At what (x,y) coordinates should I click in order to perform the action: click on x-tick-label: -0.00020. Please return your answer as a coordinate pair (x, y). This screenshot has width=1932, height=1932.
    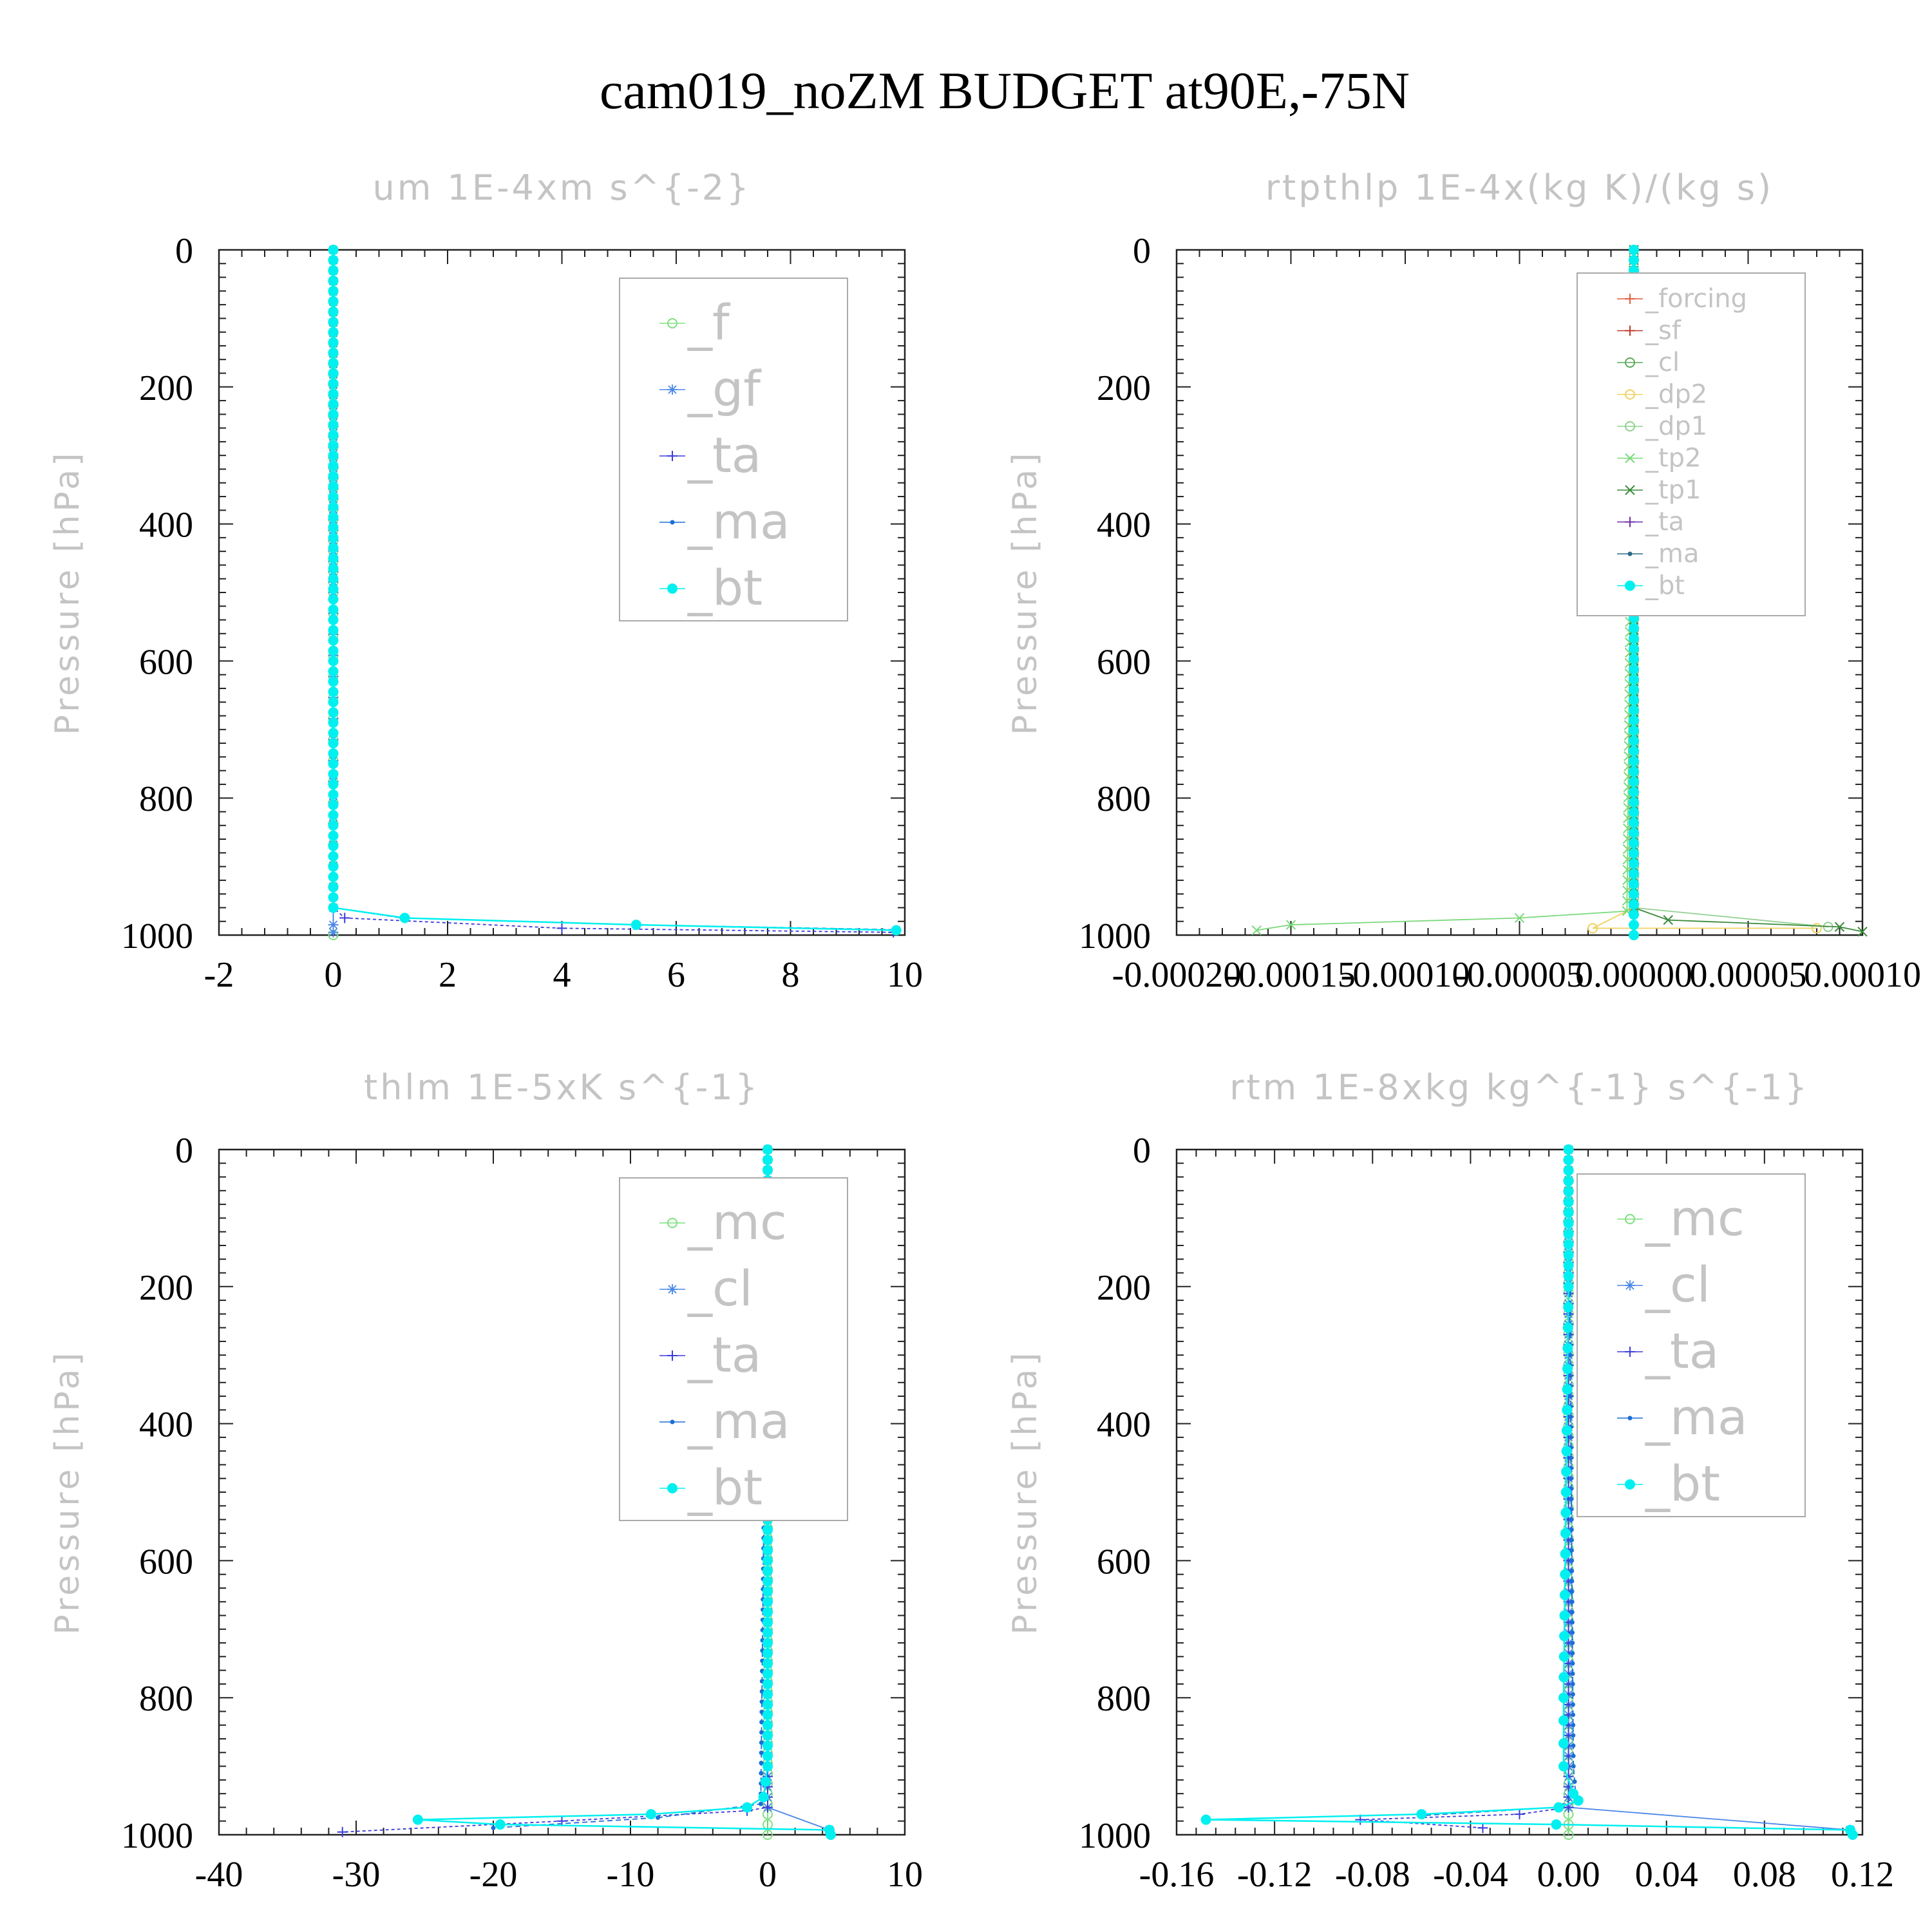
    Looking at the image, I should click on (1177, 975).